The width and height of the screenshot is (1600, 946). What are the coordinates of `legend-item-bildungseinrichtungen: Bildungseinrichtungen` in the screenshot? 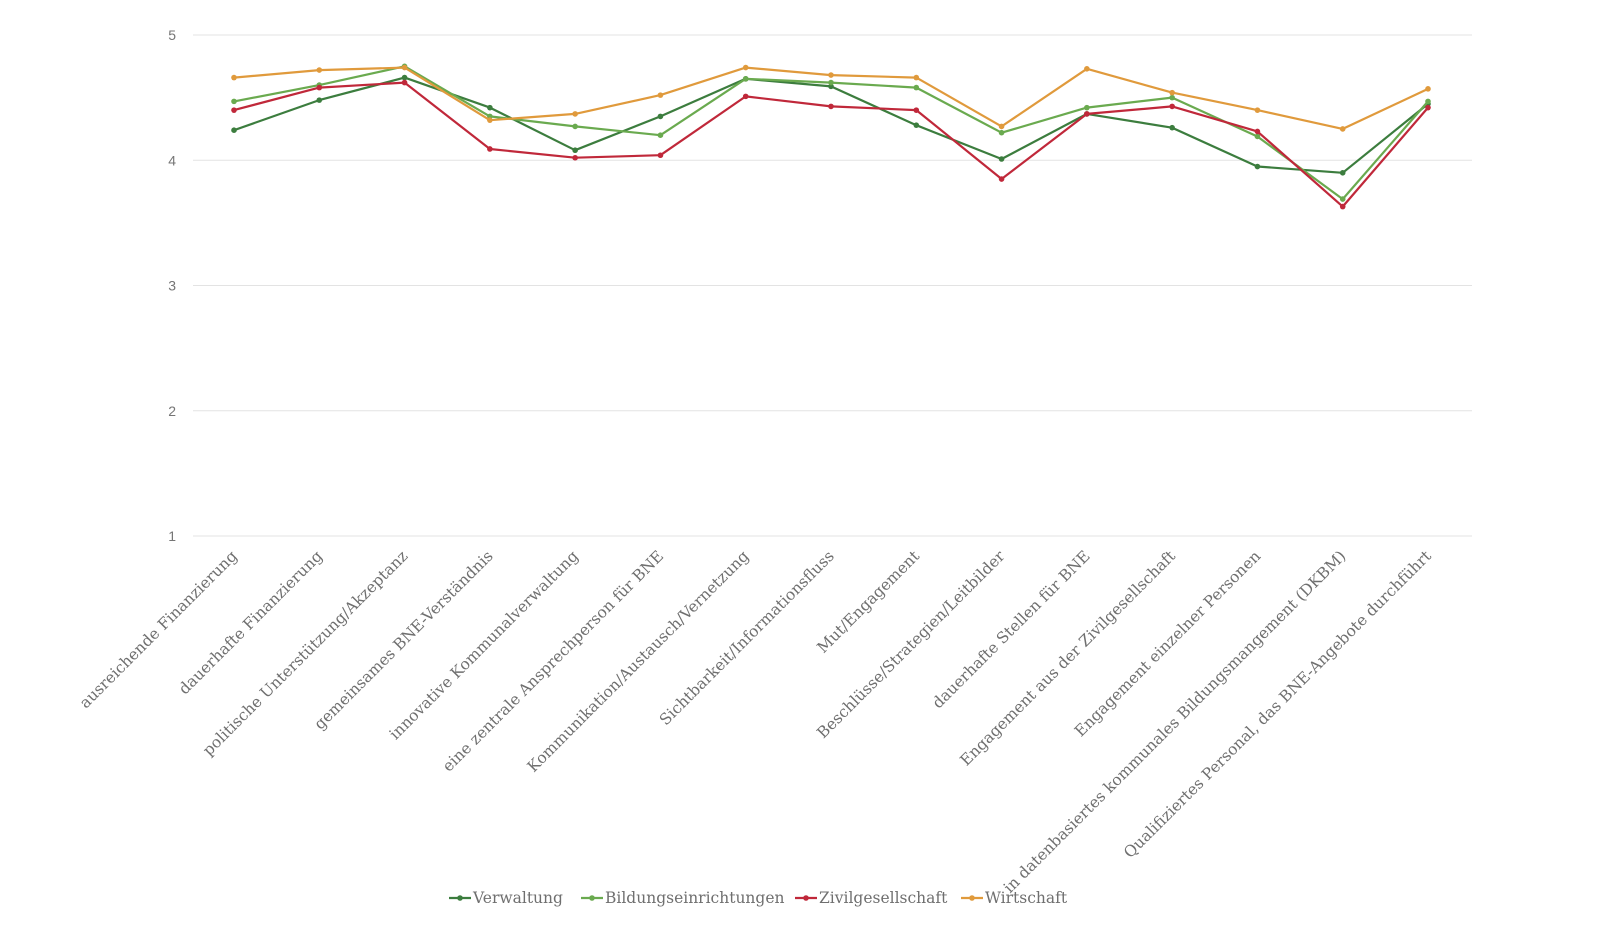 It's located at (683, 898).